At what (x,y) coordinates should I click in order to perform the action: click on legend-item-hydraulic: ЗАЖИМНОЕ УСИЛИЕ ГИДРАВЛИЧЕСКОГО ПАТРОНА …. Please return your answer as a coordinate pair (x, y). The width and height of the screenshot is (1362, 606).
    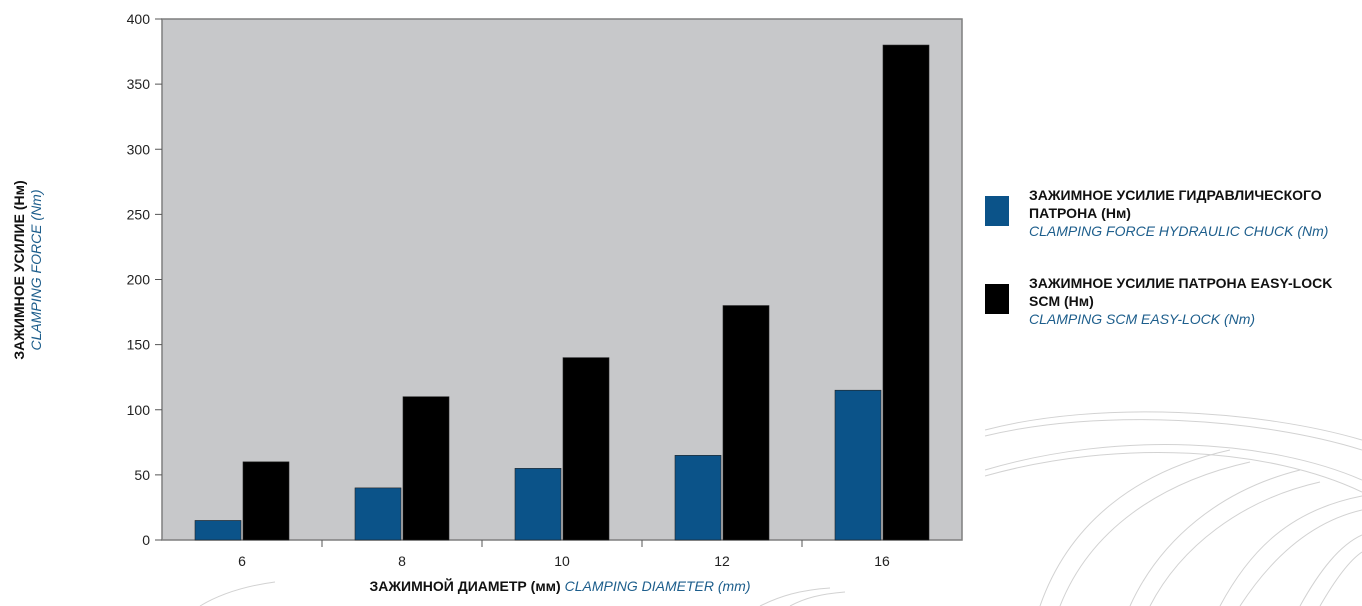
    Looking at the image, I should click on (1170, 213).